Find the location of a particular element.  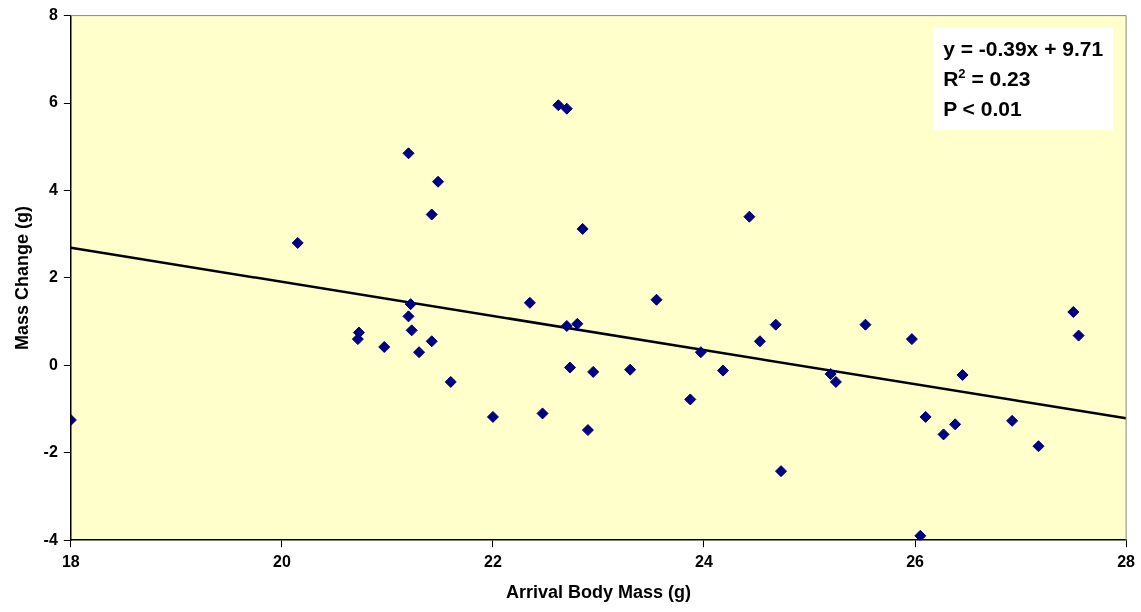

x-tick-label: 26 is located at coordinates (915, 562).